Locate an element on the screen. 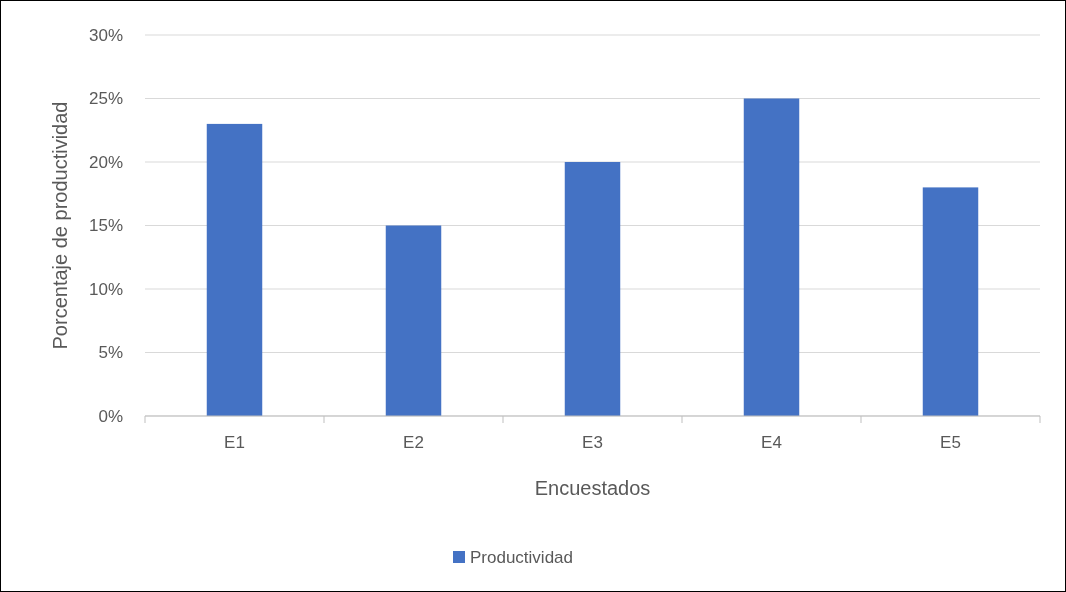 This screenshot has height=592, width=1066. x-tick-label: E4 is located at coordinates (771, 442).